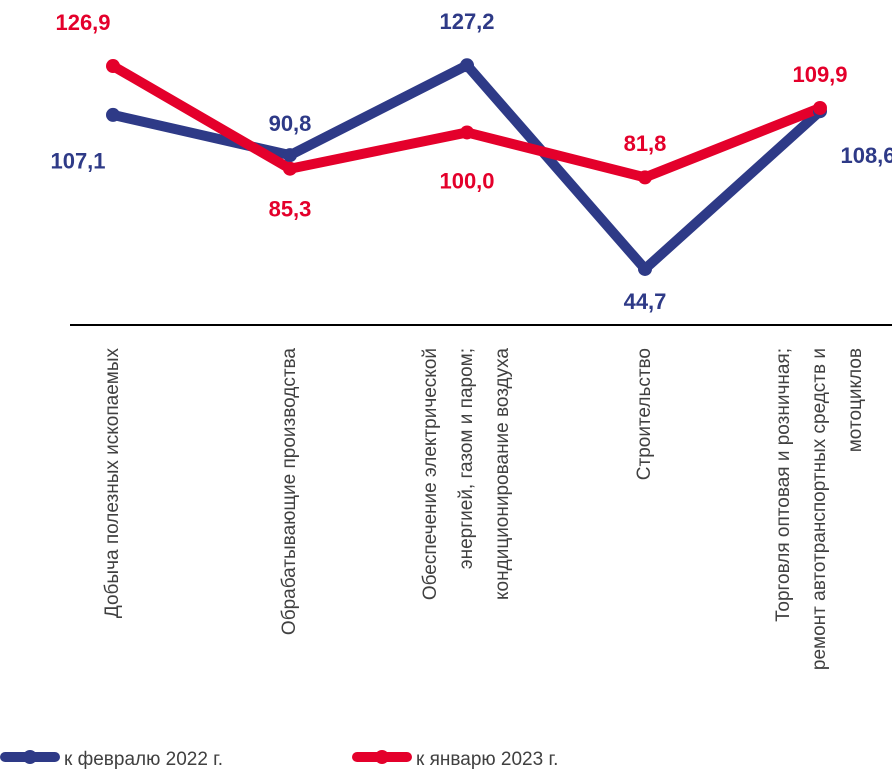 Image resolution: width=892 pixels, height=775 pixels. What do you see at coordinates (866, 155) in the screenshot?
I see `data-label: 108,6` at bounding box center [866, 155].